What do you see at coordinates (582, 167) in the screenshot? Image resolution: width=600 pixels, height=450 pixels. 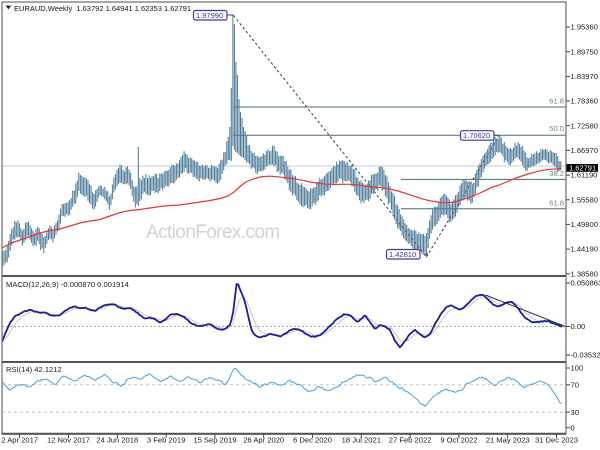 I see `svg-text: 1.62791` at bounding box center [582, 167].